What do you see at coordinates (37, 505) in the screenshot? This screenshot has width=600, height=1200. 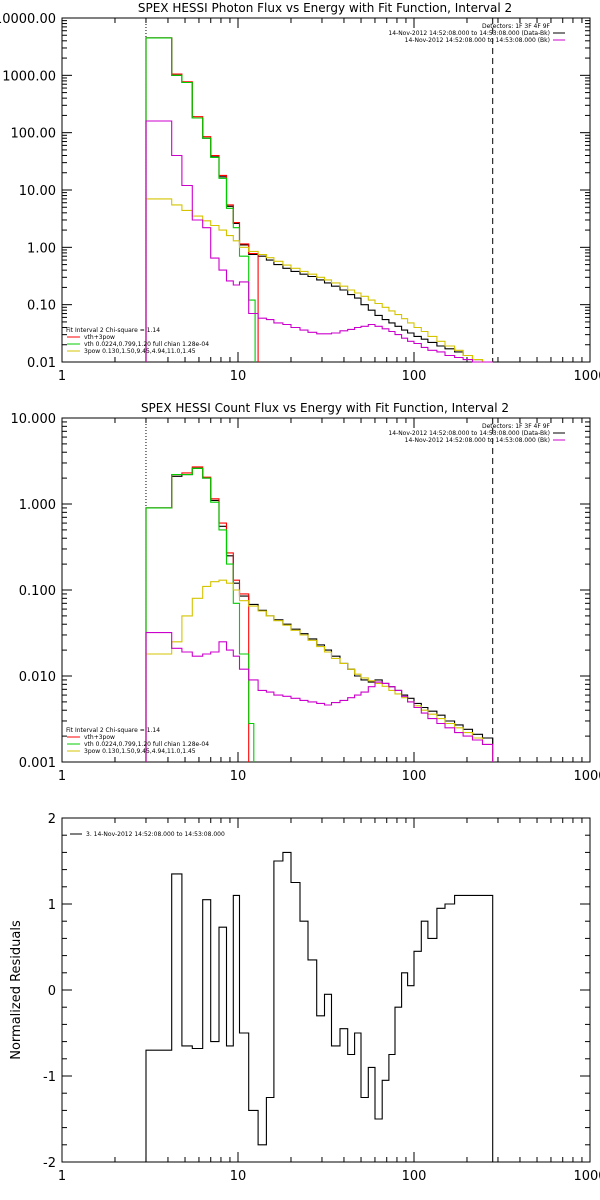 I see `y-tick-label: 1.000` at bounding box center [37, 505].